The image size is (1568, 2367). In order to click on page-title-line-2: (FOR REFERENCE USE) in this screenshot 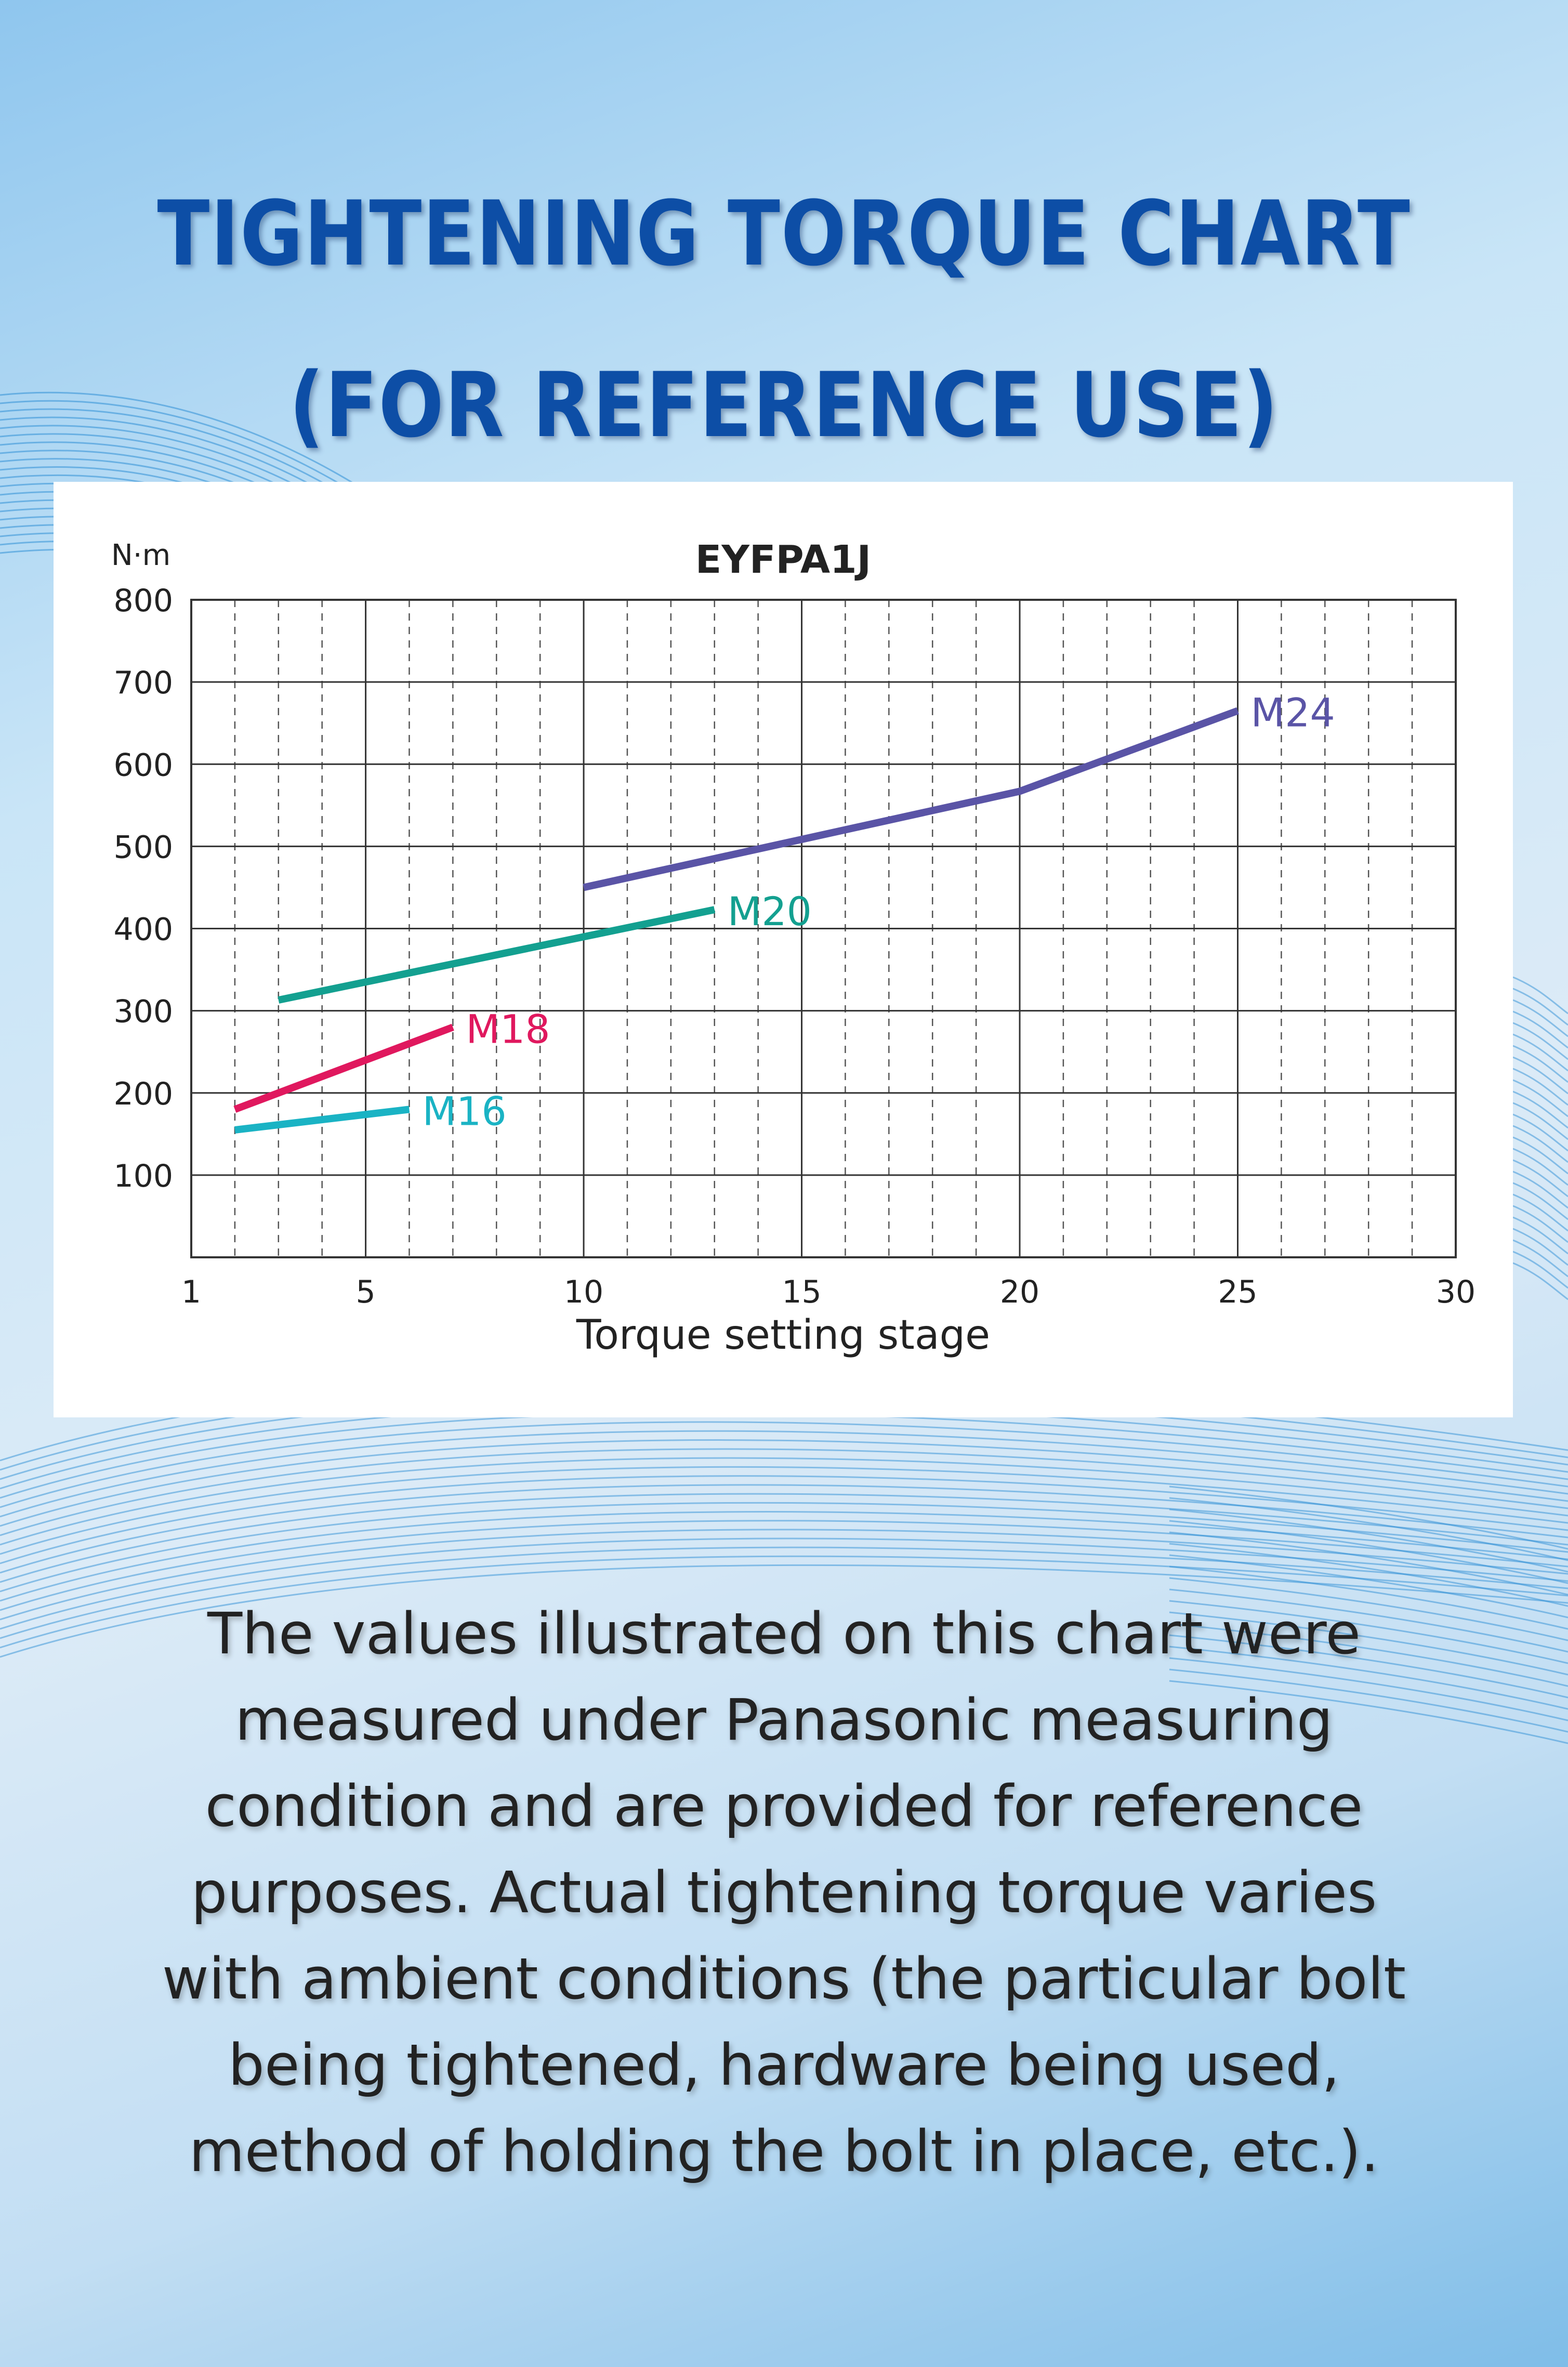, I will do `click(784, 405)`.